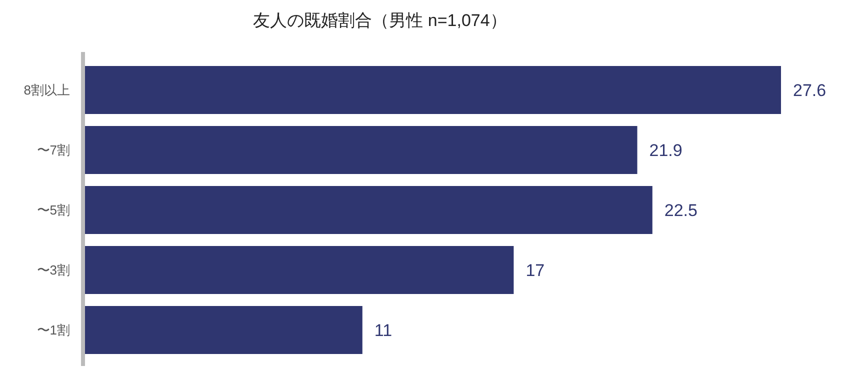  I want to click on y-tick-label: 〜7割, so click(53, 150).